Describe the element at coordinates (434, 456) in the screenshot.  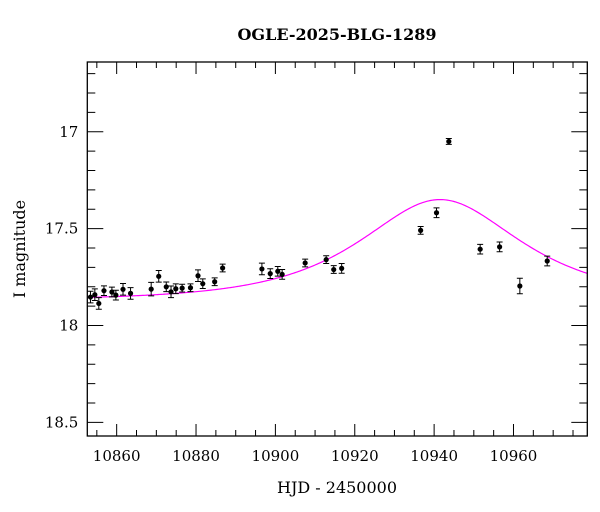
I see `x-tick-label: 10940` at that location.